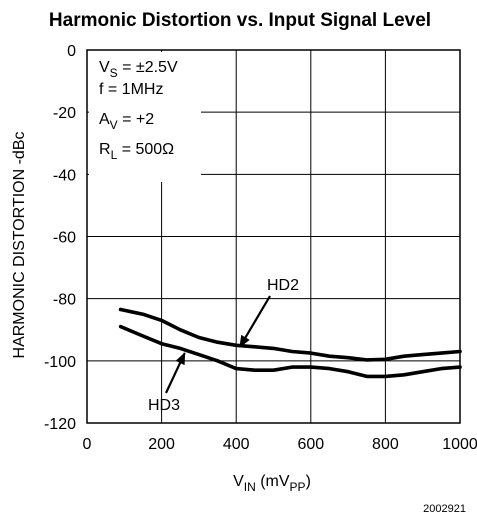 This screenshot has height=522, width=477. What do you see at coordinates (236, 444) in the screenshot?
I see `x-tick-label: 400` at bounding box center [236, 444].